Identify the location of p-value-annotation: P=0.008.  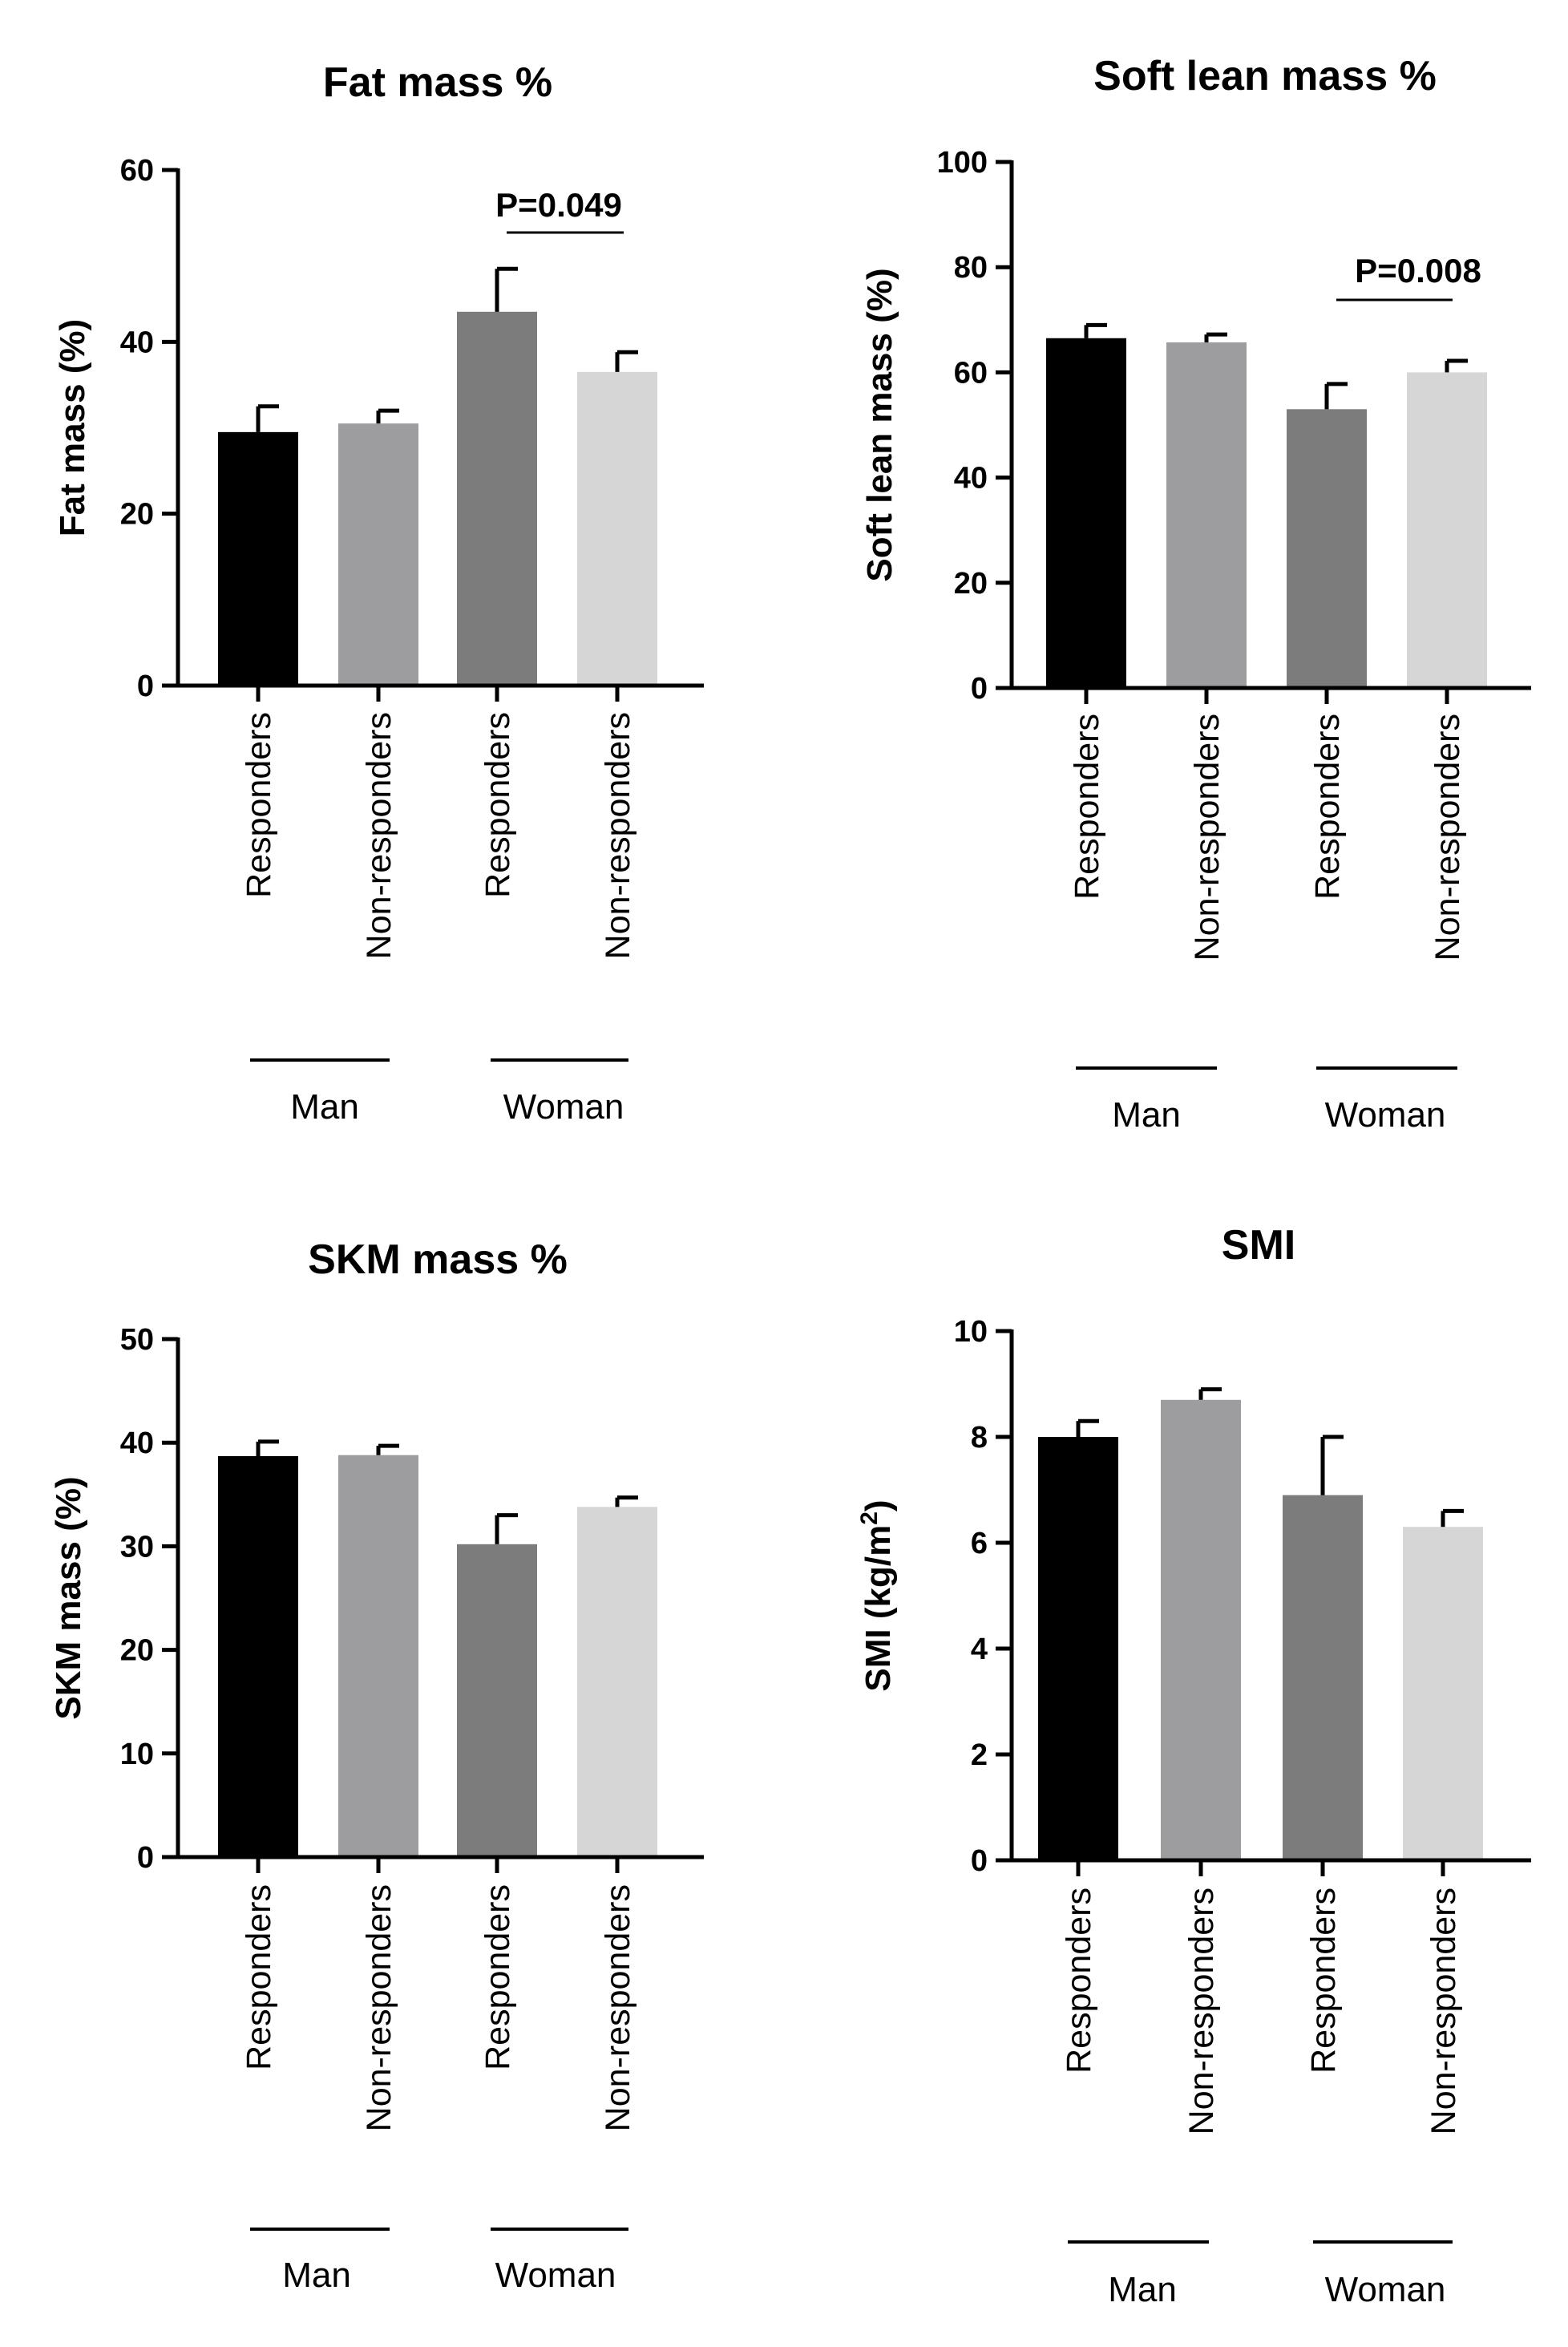
(1418, 270).